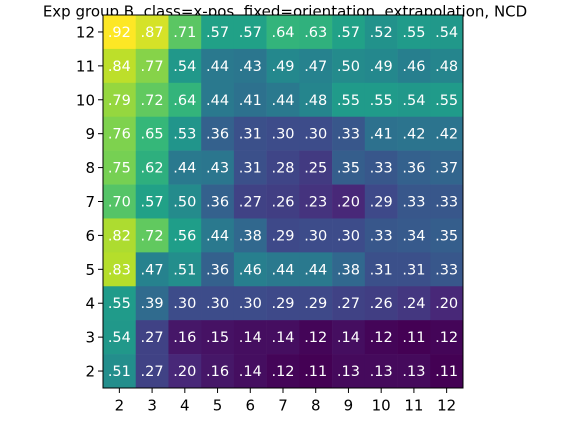 The width and height of the screenshot is (571, 428). I want to click on cell-label: .11, so click(413, 338).